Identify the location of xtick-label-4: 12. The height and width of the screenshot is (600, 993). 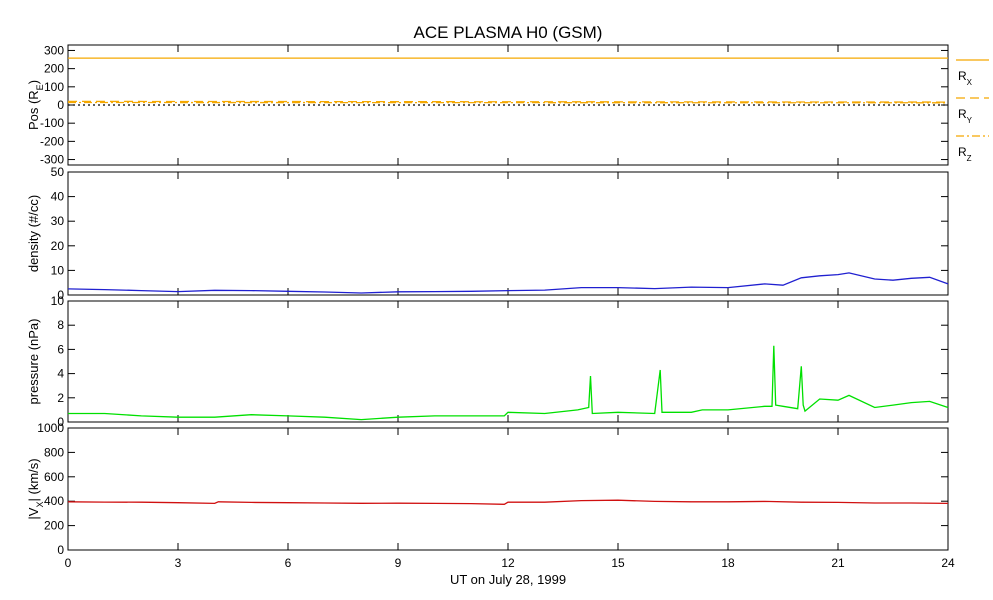
(508, 563).